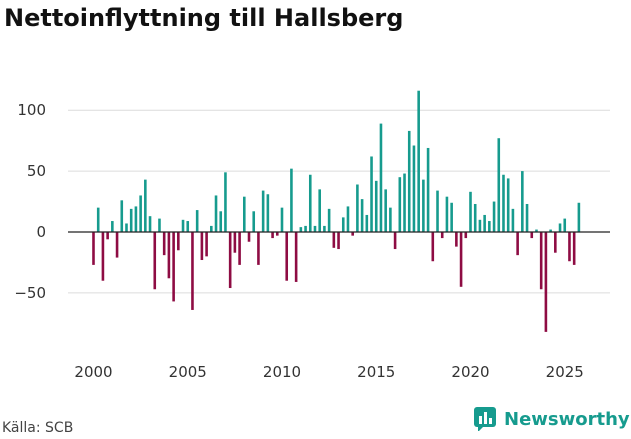 The width and height of the screenshot is (631, 439). What do you see at coordinates (188, 372) in the screenshot?
I see `x-tick-label: 2005` at bounding box center [188, 372].